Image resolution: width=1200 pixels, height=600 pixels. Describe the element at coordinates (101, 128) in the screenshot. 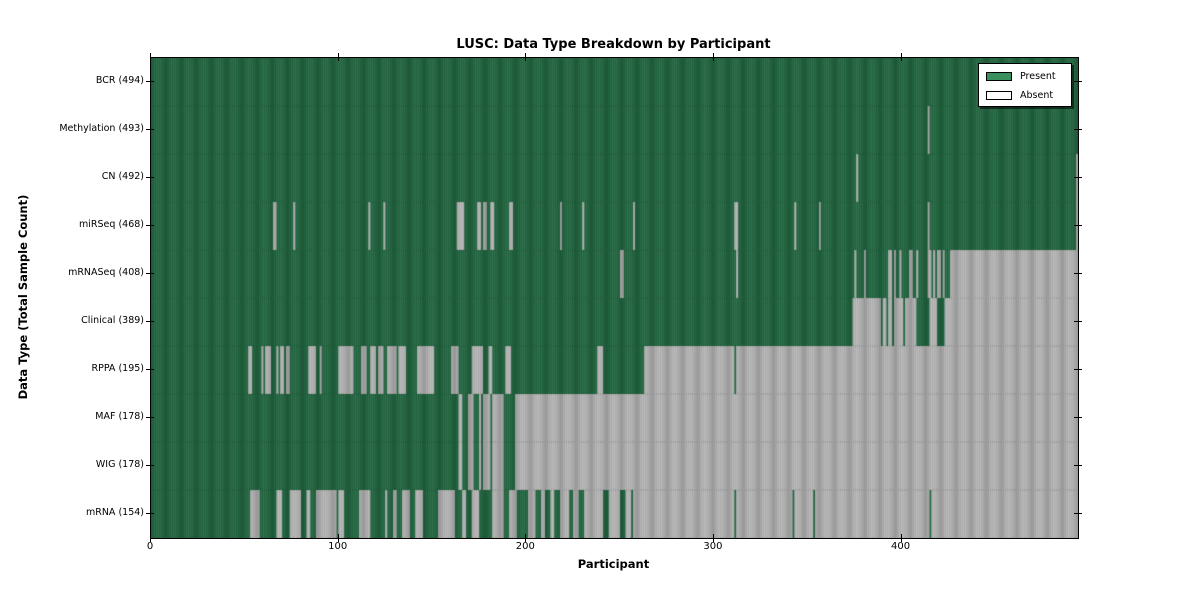

I see `y-tick-label-Methylation: Methylation (493)` at that location.